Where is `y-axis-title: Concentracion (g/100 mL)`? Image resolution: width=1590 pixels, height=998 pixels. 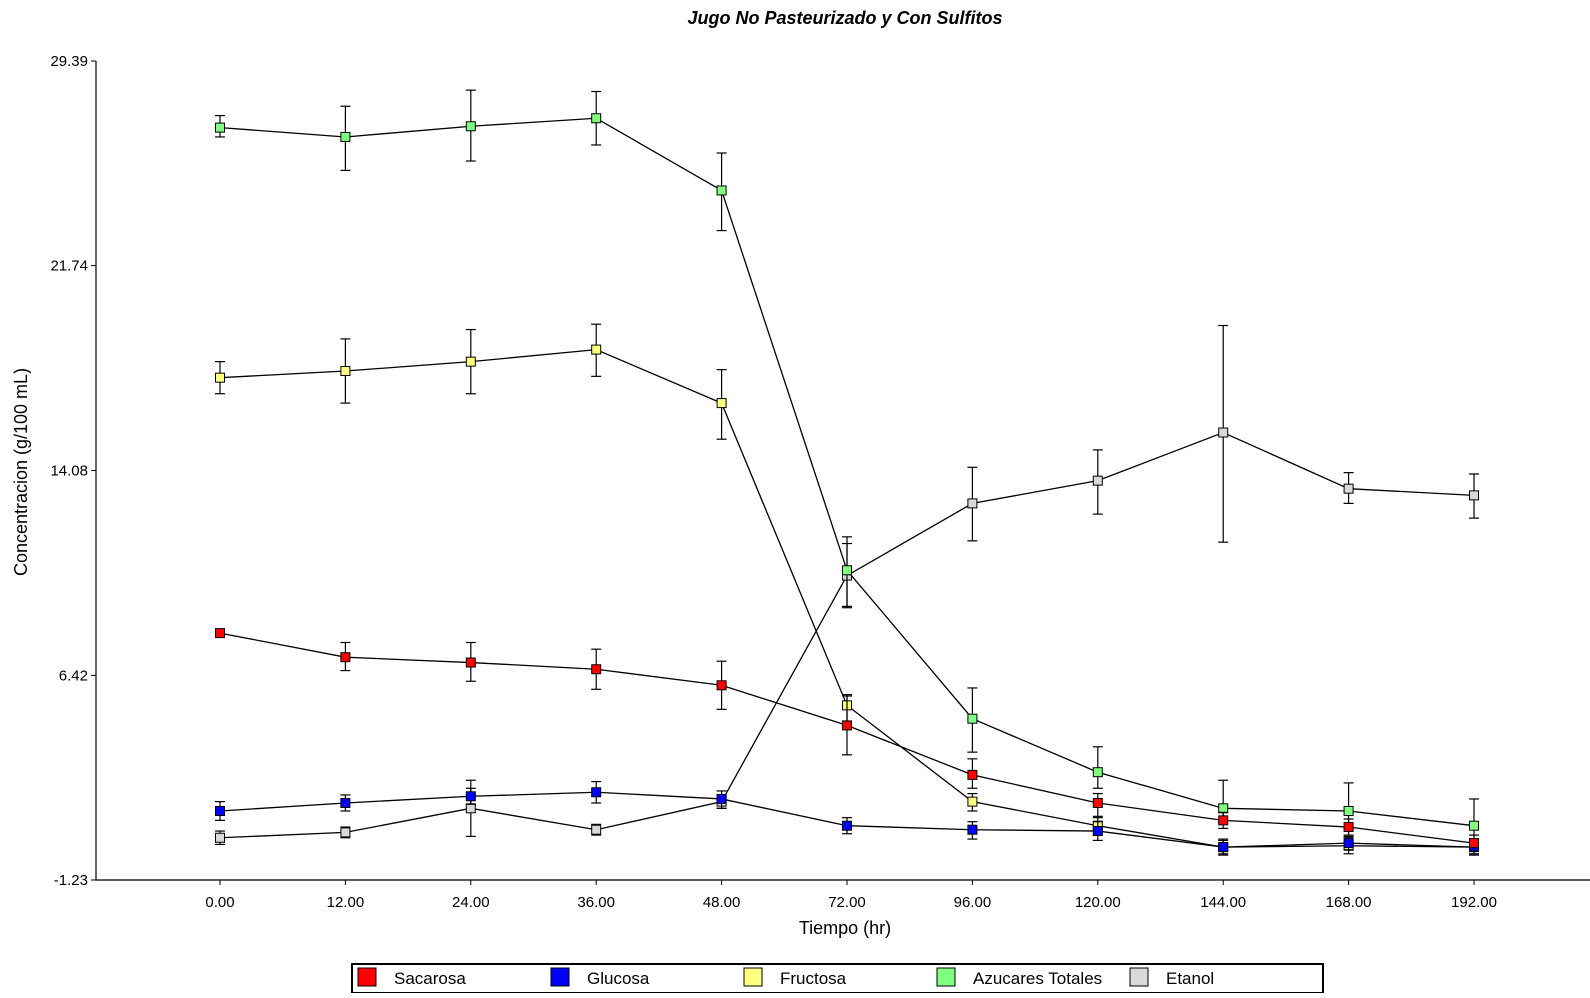
y-axis-title: Concentracion (g/100 mL) is located at coordinates (21, 472).